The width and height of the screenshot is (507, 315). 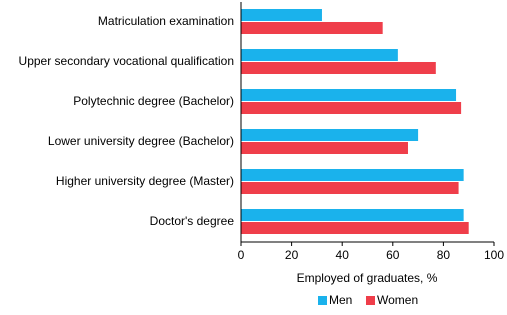 I want to click on legend-label: Women, so click(x=397, y=300).